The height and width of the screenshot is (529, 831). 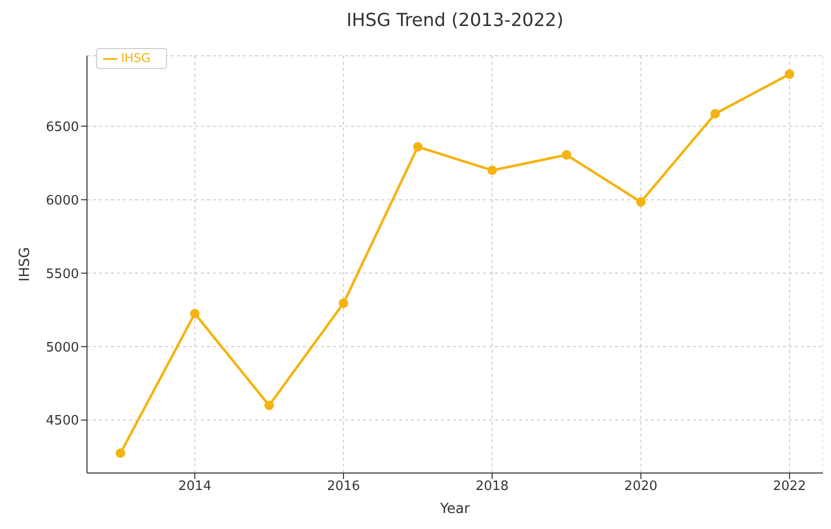 I want to click on y-tick-label: 5000, so click(x=62, y=348).